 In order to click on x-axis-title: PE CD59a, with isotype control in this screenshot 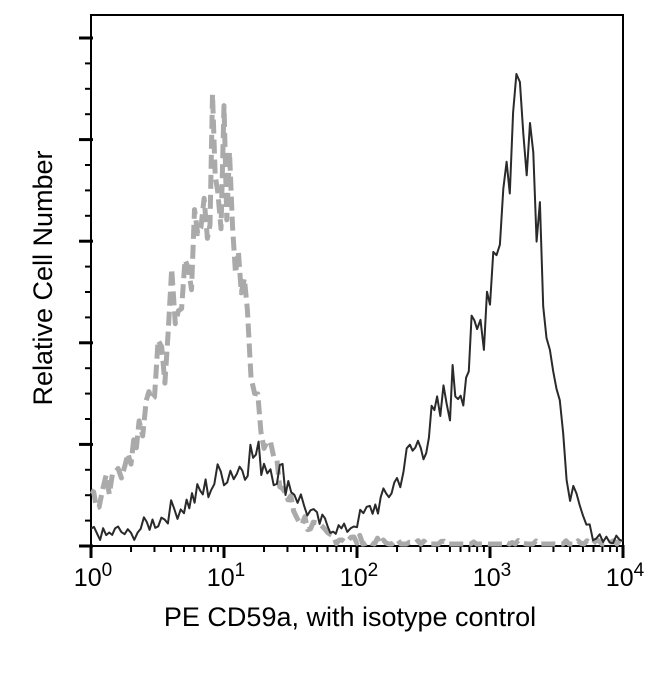, I will do `click(350, 617)`.